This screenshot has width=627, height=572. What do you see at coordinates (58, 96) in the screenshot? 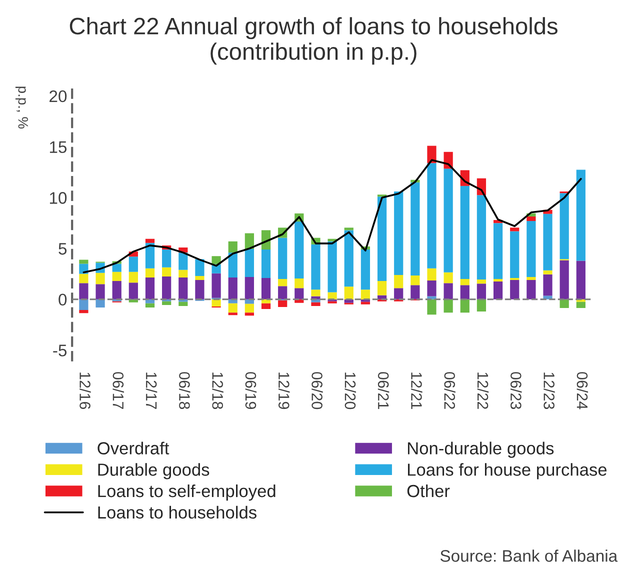
I see `y-tick-label: 20` at bounding box center [58, 96].